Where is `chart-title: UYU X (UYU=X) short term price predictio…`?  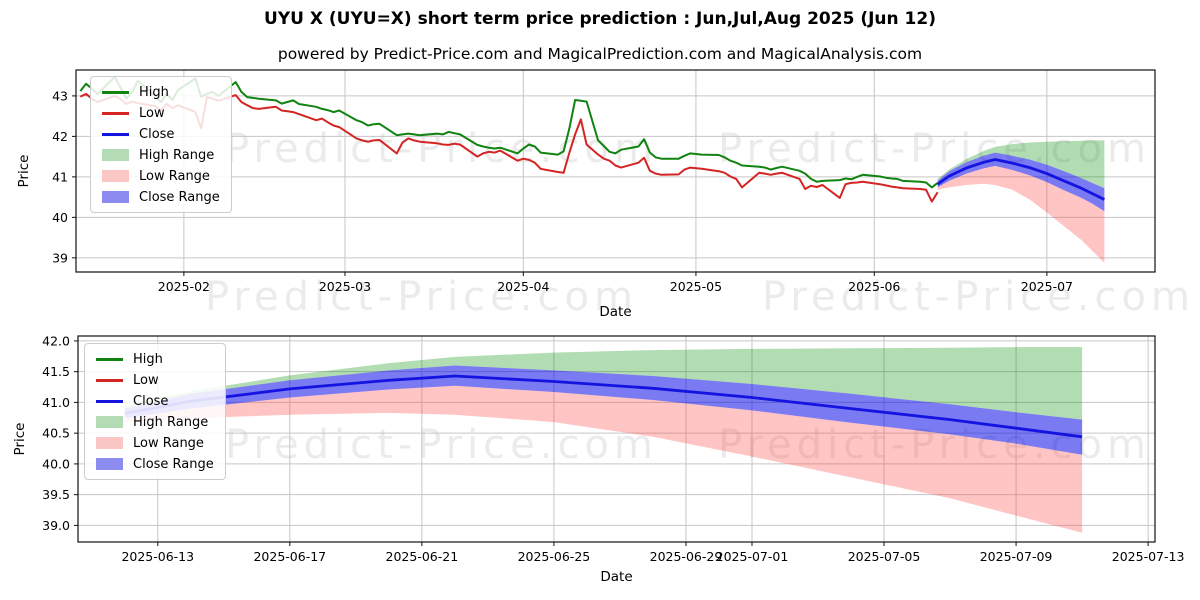 chart-title: UYU X (UYU=X) short term price predictio… is located at coordinates (600, 19).